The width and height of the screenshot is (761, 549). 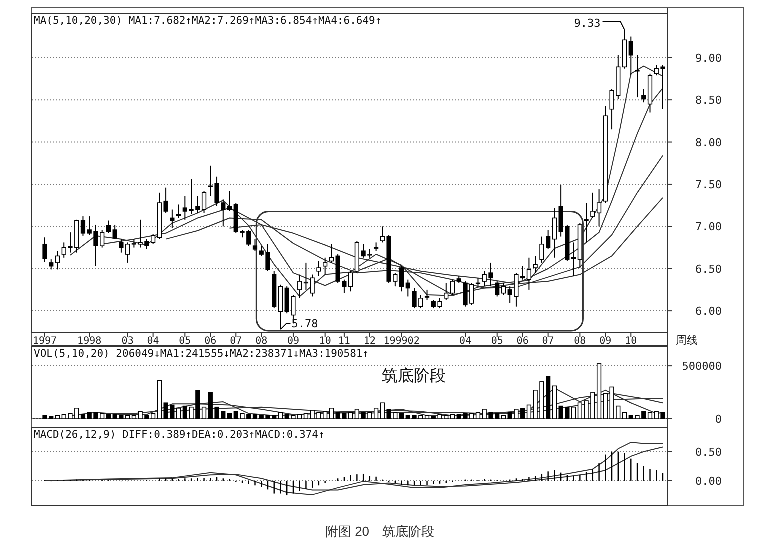 What do you see at coordinates (709, 101) in the screenshot?
I see `y-tick-label: 8.50` at bounding box center [709, 101].